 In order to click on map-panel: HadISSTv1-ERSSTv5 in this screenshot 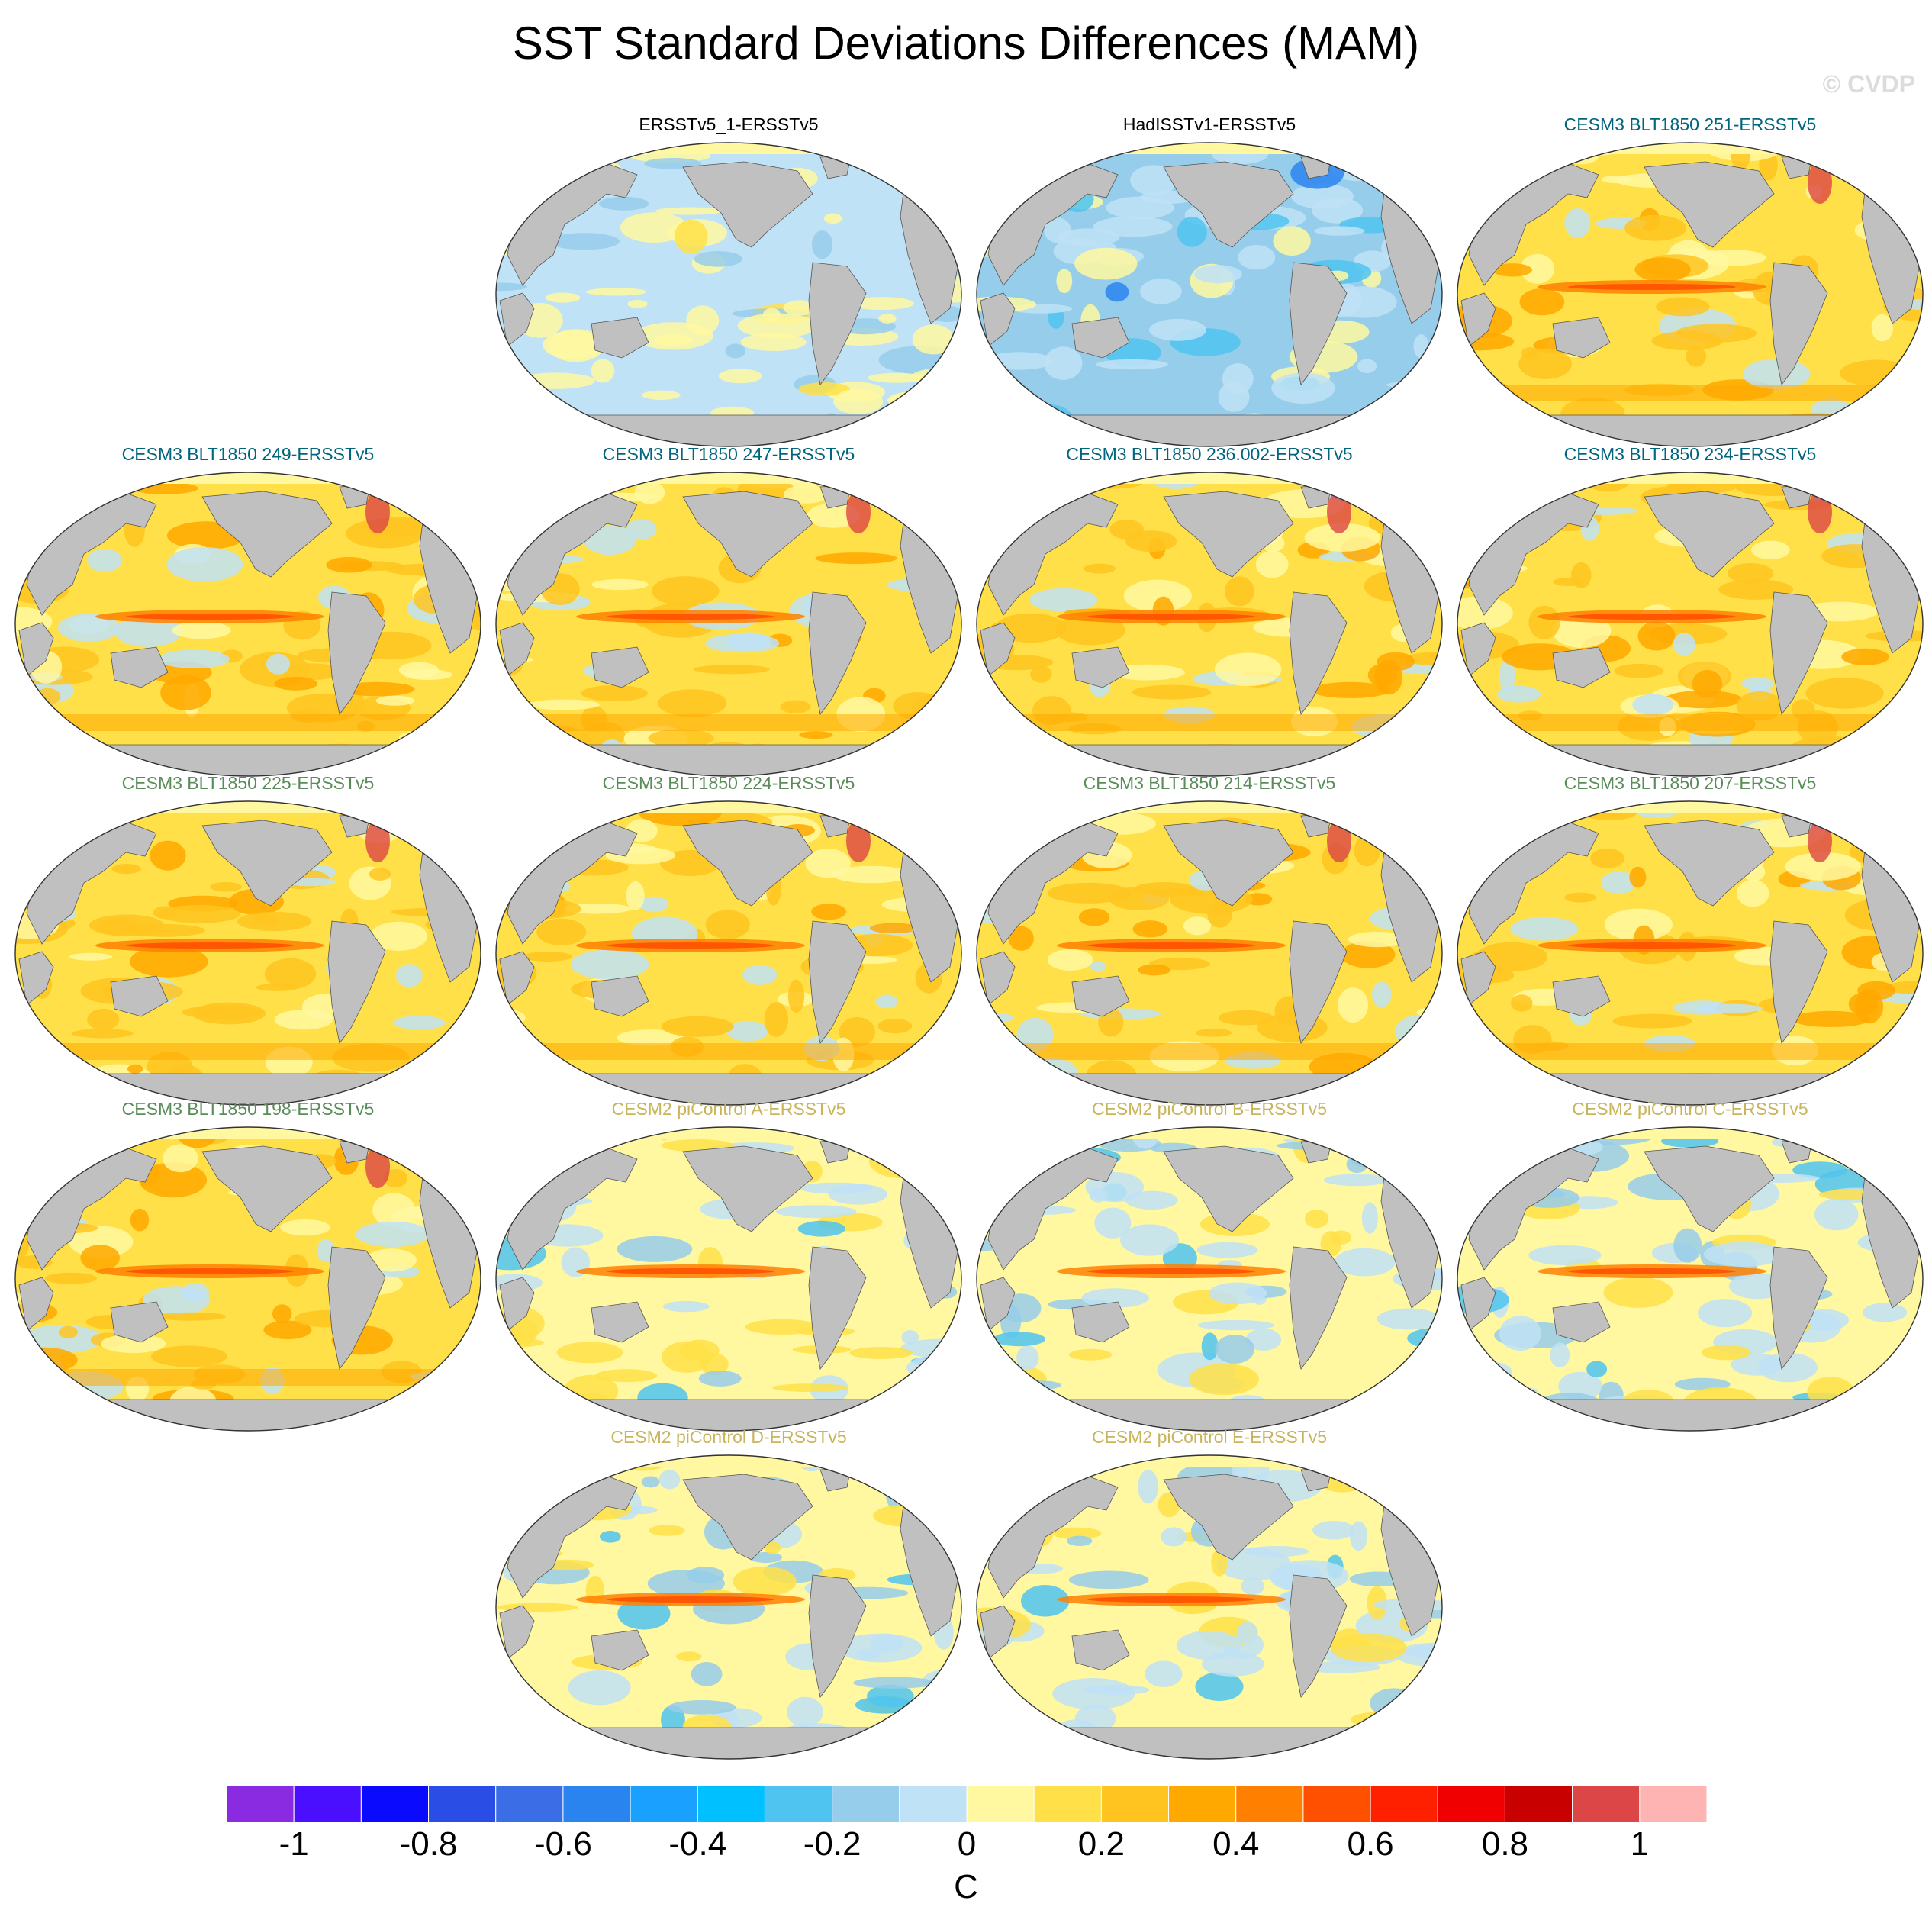, I will do `click(1209, 282)`.